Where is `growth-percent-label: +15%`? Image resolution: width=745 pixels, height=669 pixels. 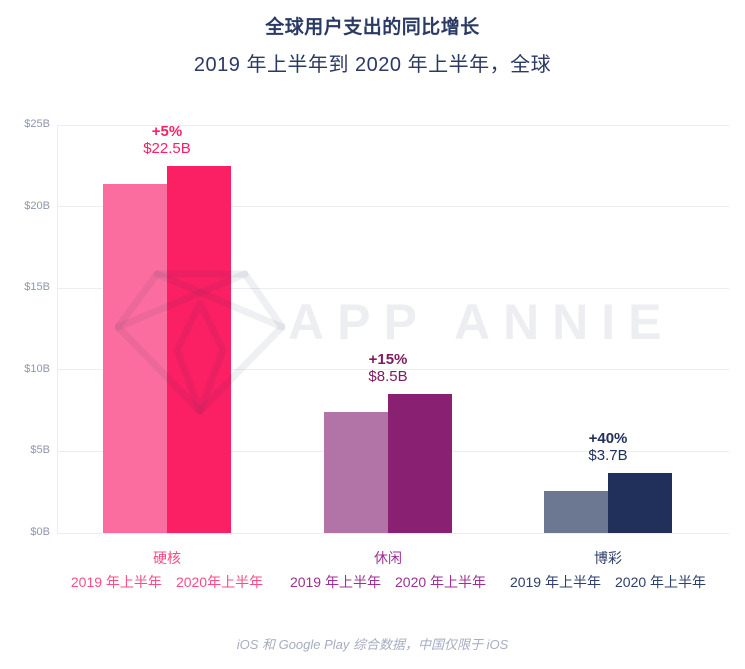
growth-percent-label: +15% is located at coordinates (388, 360).